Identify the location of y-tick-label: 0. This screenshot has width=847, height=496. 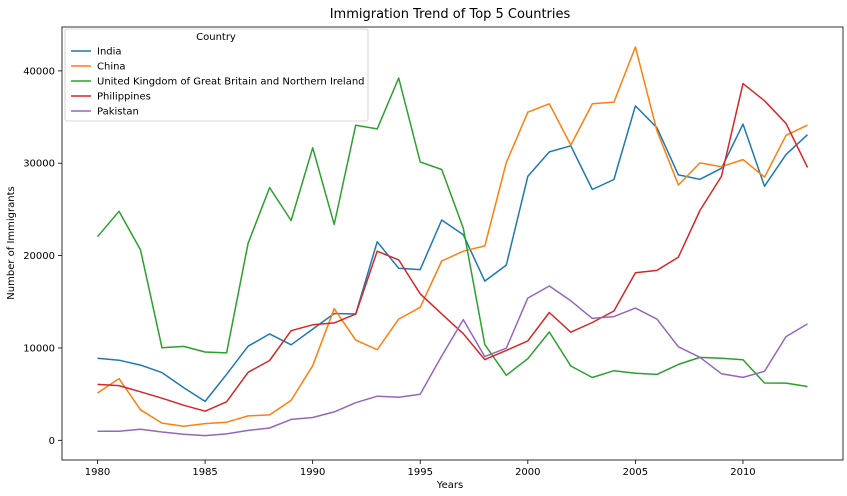
(52, 441).